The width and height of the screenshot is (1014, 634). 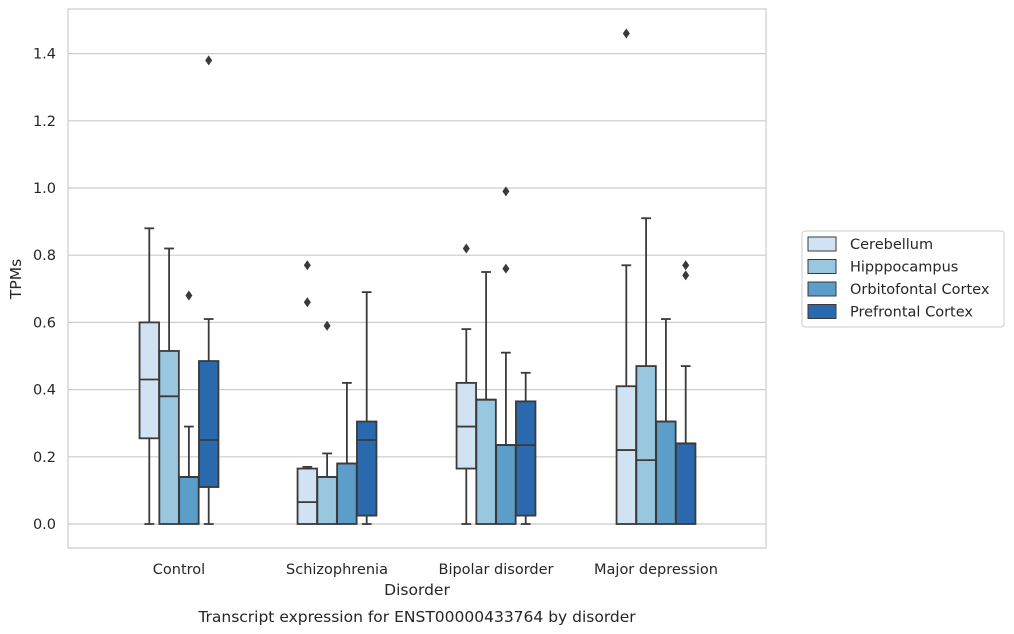 I want to click on y-tick-label: 0.8, so click(x=44, y=256).